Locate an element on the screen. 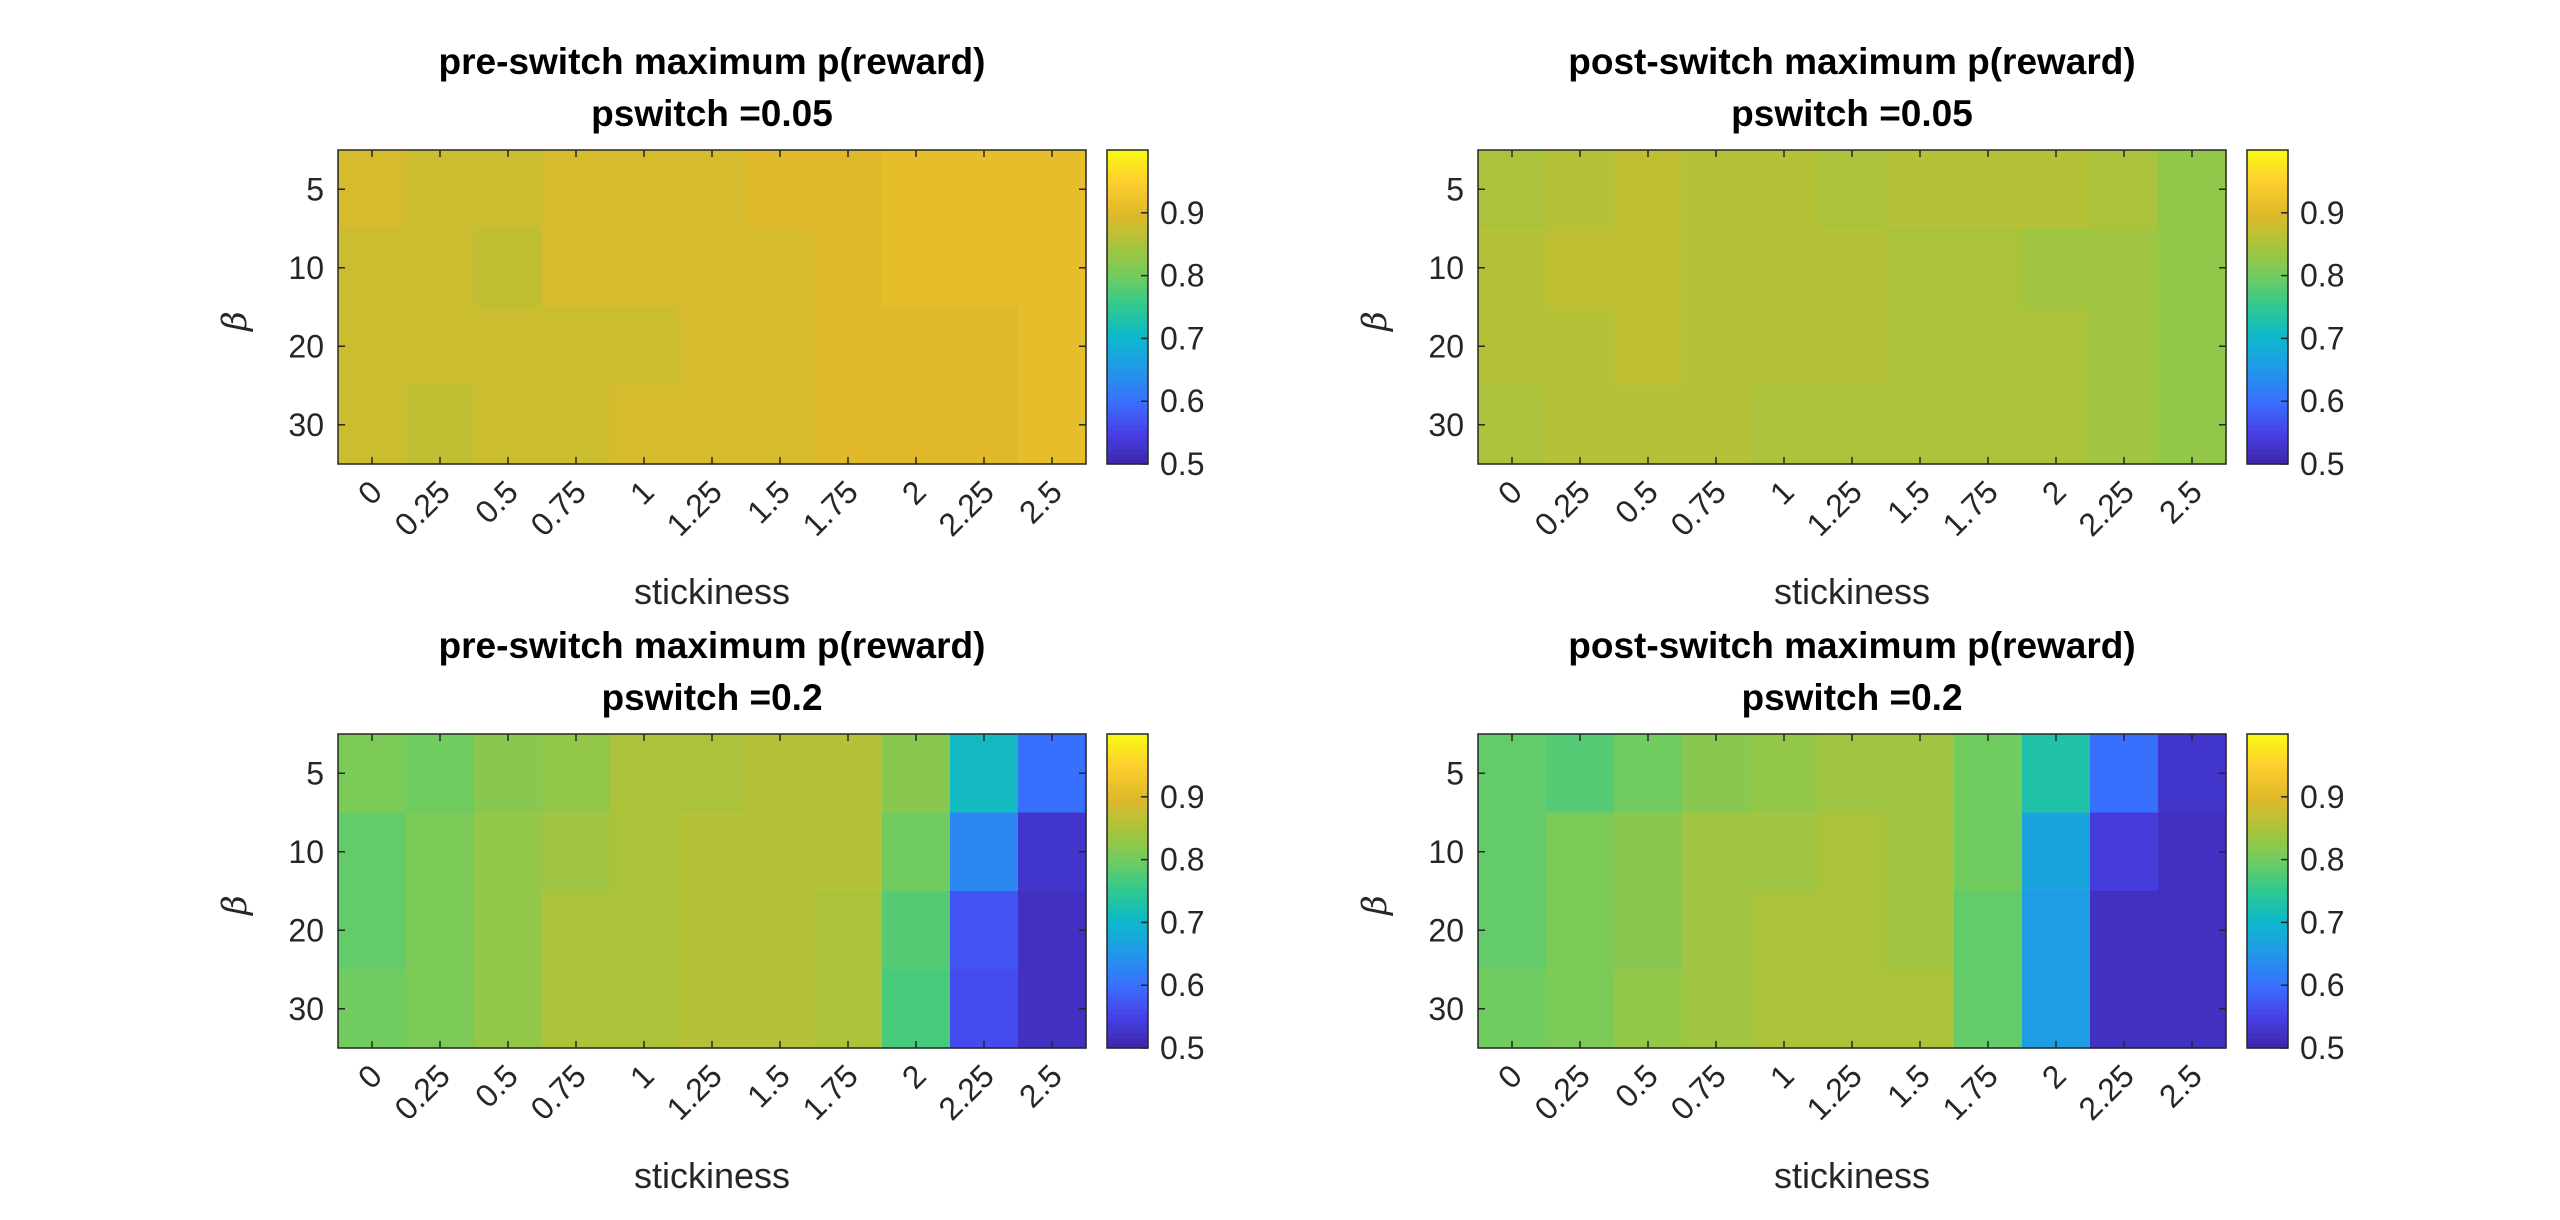 The height and width of the screenshot is (1220, 2560). colorbar-tick-label: 0.6 is located at coordinates (2322, 401).